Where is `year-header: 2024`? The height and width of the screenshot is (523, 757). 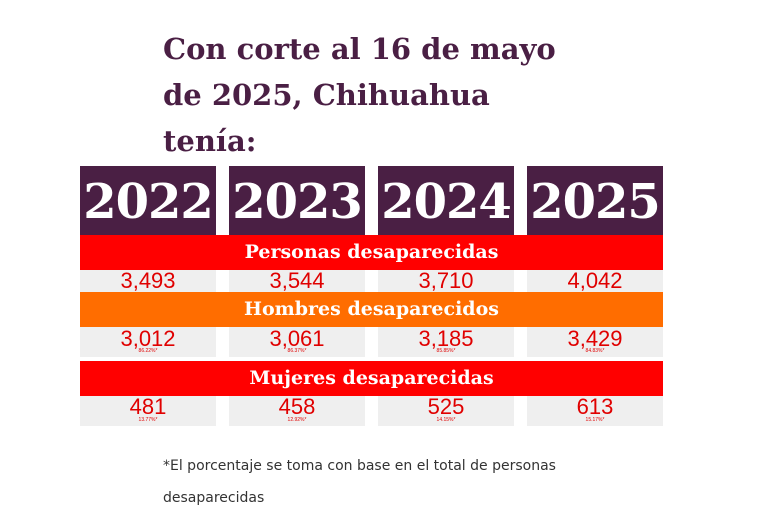
year-header: 2024 is located at coordinates (446, 200).